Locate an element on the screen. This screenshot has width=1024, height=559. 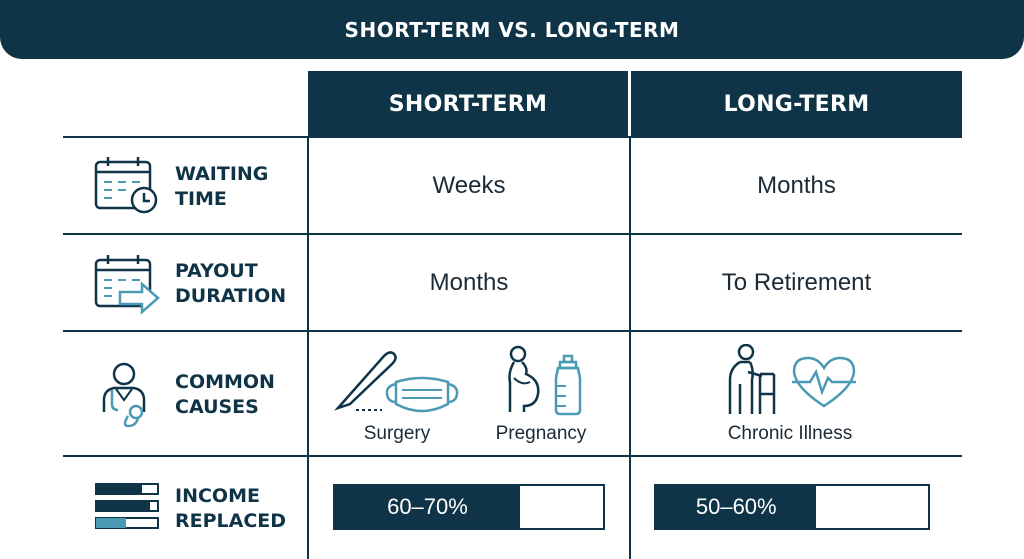
calendar-arrow-icon is located at coordinates (127, 285).